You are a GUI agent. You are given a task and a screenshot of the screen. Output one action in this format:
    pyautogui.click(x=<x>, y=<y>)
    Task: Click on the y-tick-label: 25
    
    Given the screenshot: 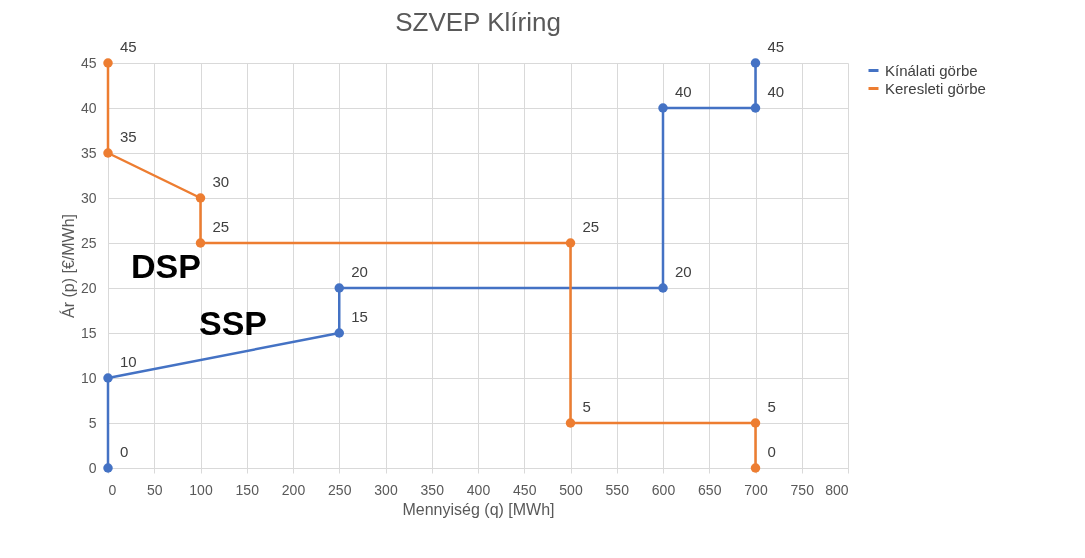 What is the action you would take?
    pyautogui.click(x=88, y=242)
    